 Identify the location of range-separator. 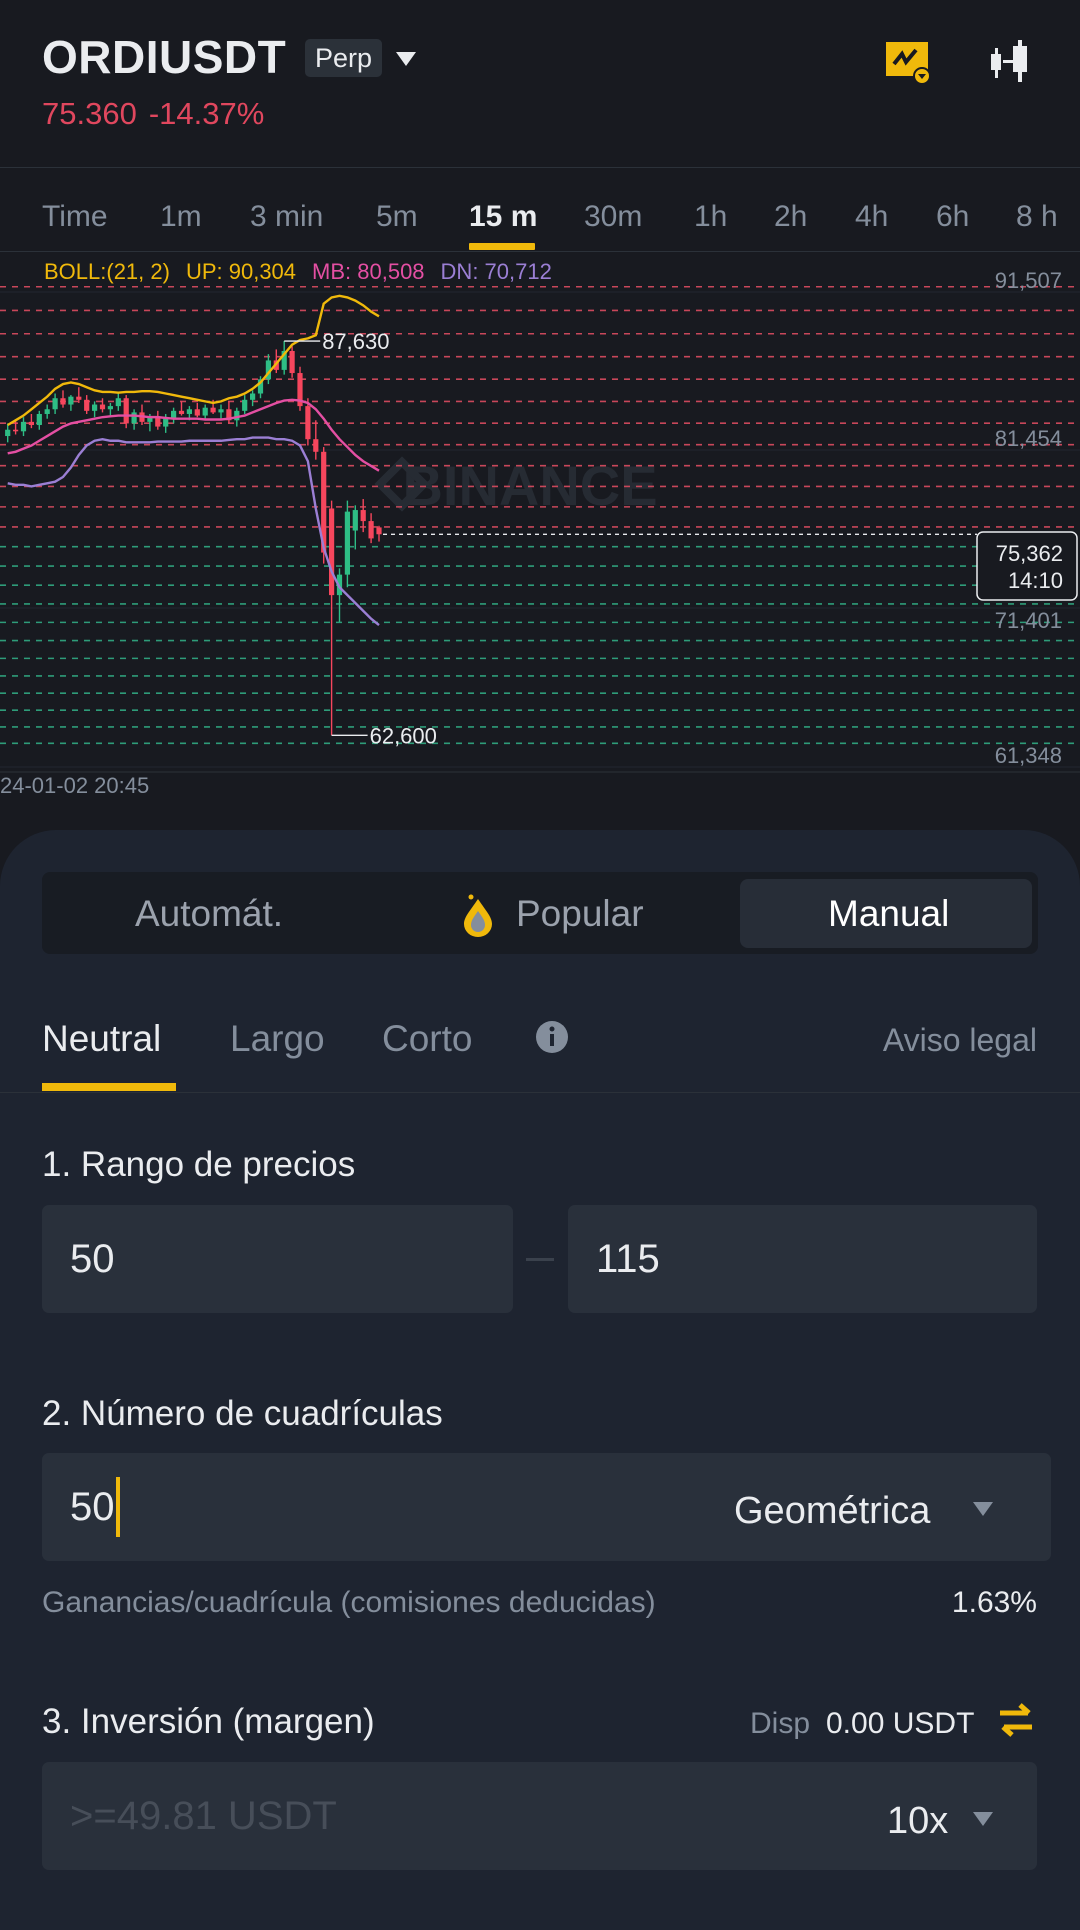
(540, 1259).